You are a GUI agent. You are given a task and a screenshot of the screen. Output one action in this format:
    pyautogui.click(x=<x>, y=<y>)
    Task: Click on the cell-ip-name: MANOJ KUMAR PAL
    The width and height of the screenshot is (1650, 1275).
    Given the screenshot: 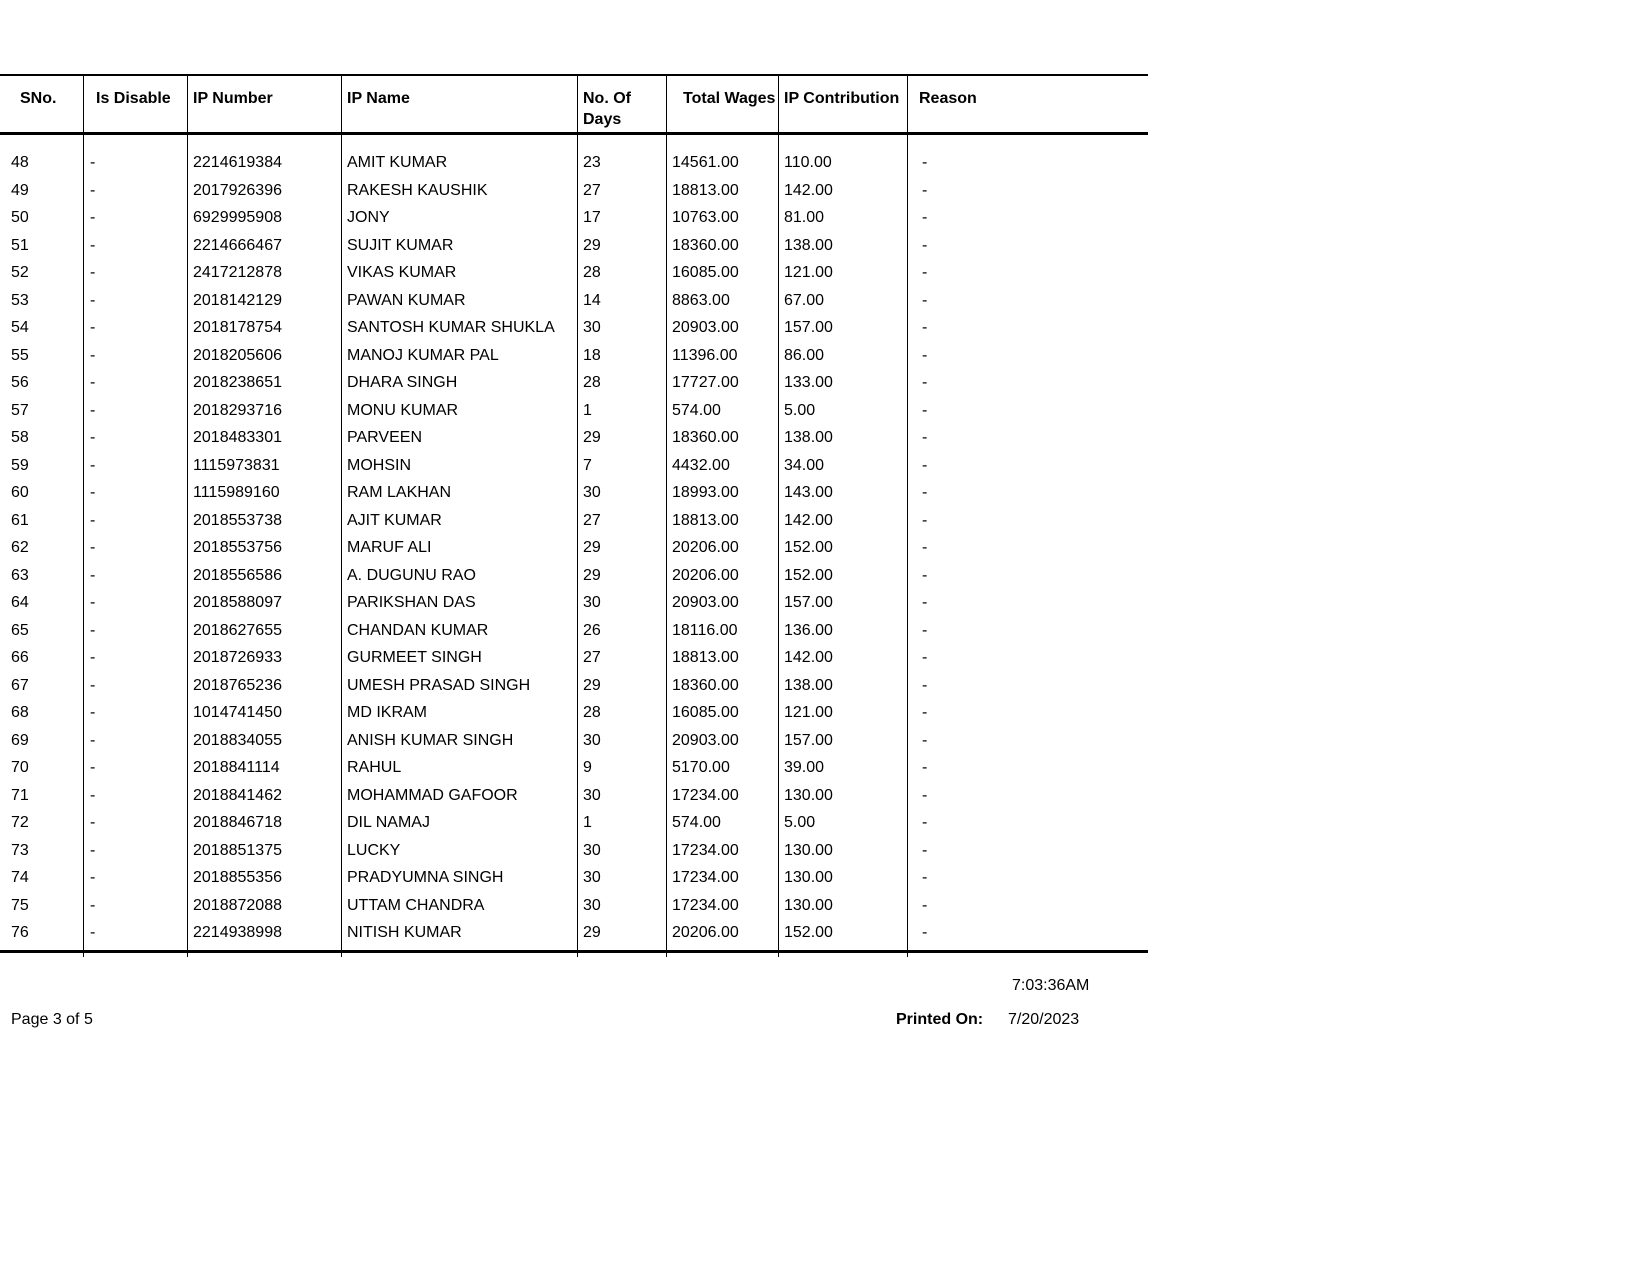 What is the action you would take?
    pyautogui.click(x=459, y=358)
    